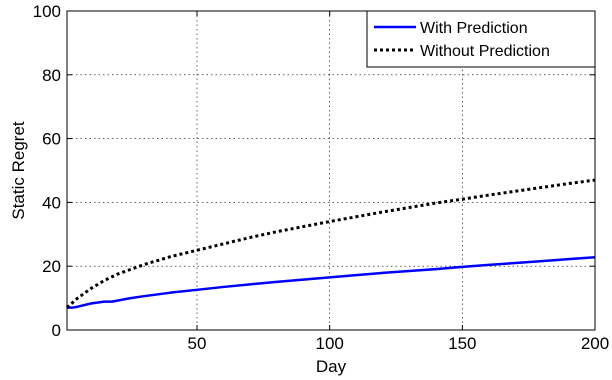 The width and height of the screenshot is (612, 380). What do you see at coordinates (47, 11) in the screenshot?
I see `y-tick-label: 100` at bounding box center [47, 11].